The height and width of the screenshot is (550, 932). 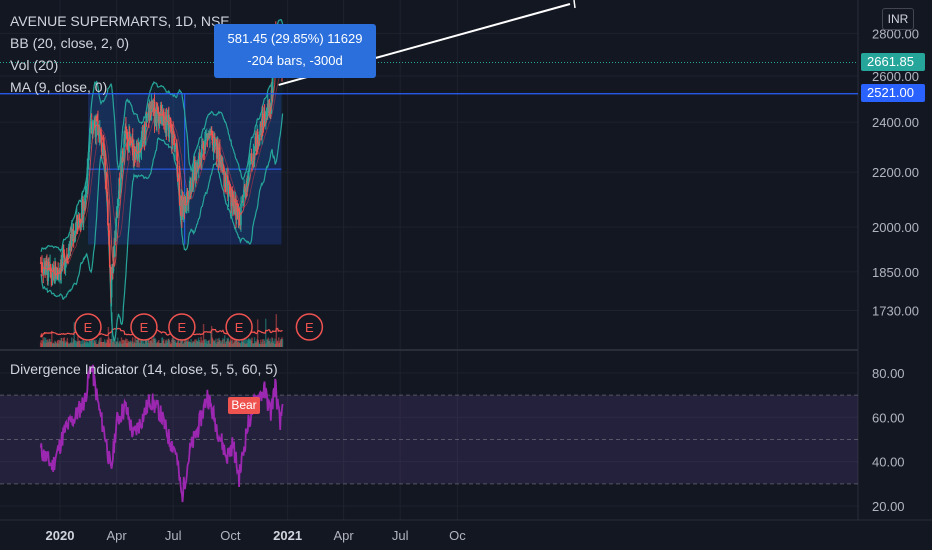 I want to click on currency-button: INR, so click(x=898, y=19).